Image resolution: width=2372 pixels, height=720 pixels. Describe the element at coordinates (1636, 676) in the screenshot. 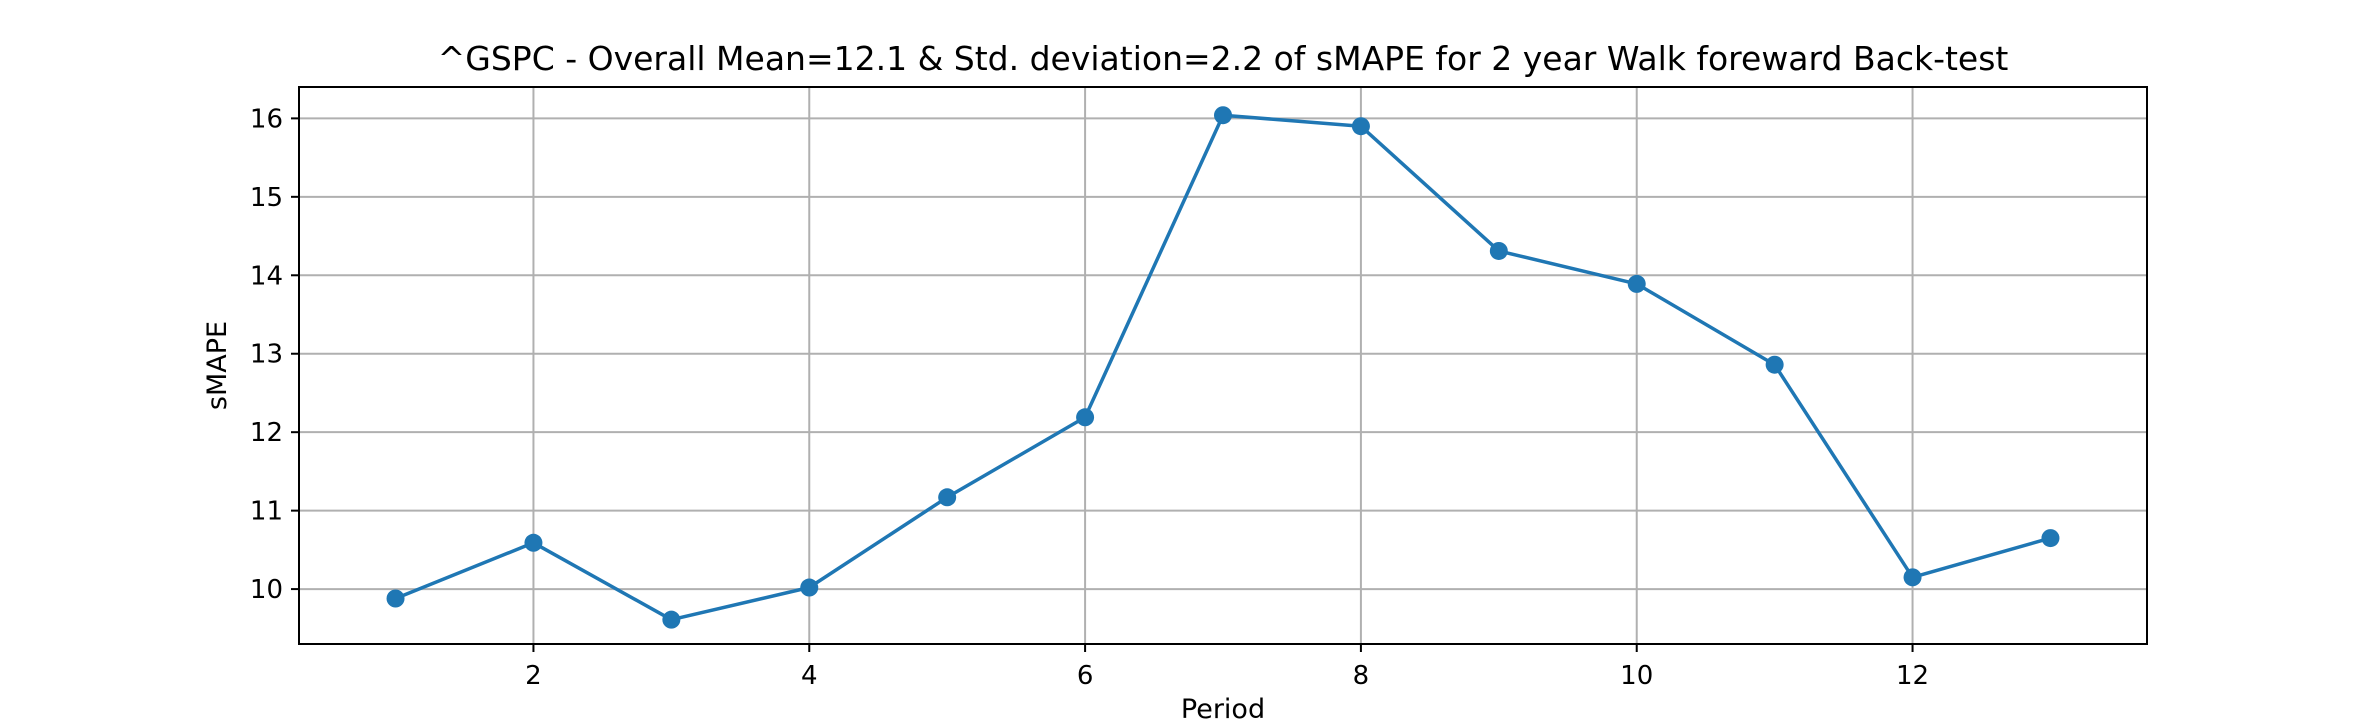

I see `x-tick-label: 10` at that location.